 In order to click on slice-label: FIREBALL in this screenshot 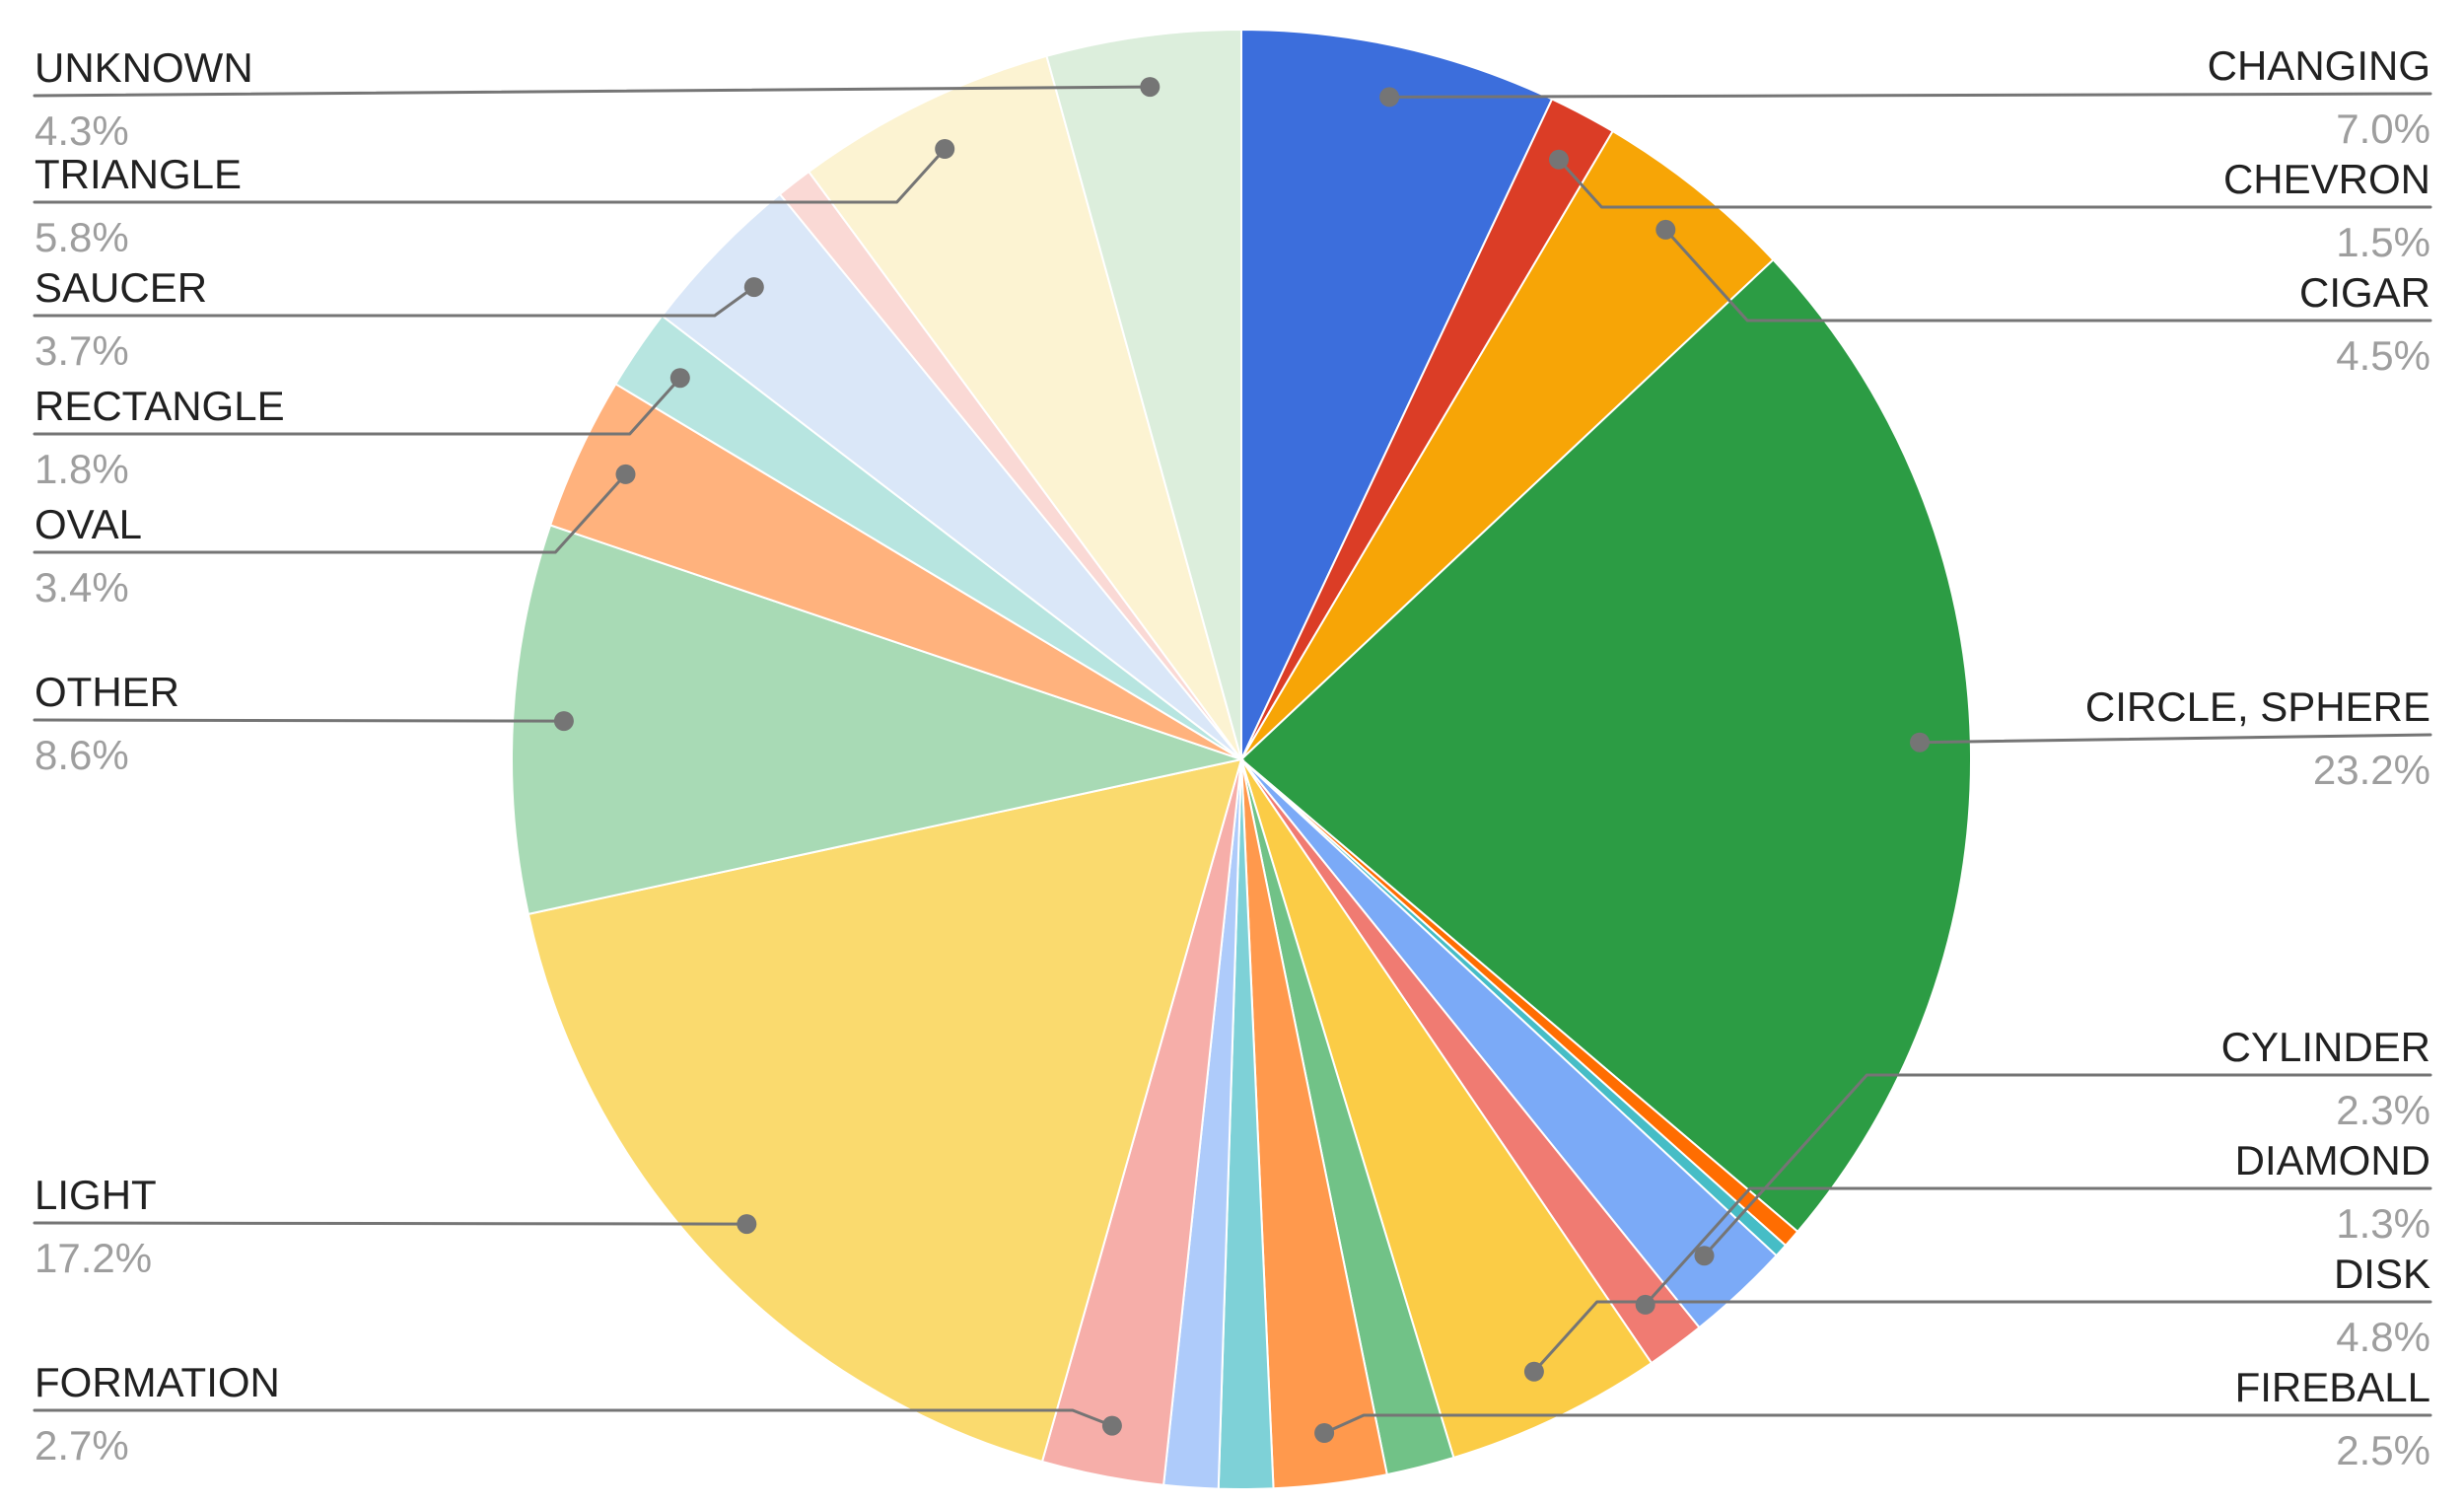, I will do `click(2332, 1387)`.